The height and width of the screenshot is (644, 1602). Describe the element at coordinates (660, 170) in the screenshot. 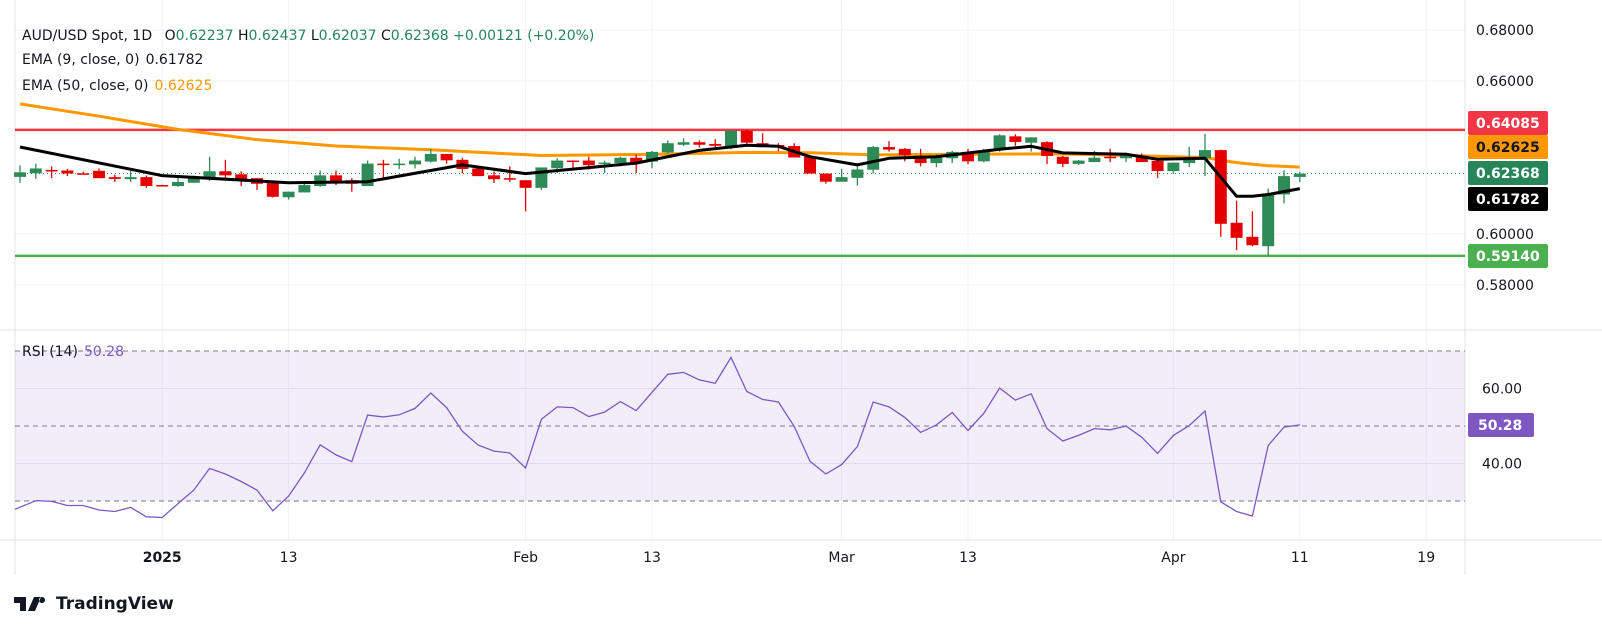

I see `ema9-line` at that location.